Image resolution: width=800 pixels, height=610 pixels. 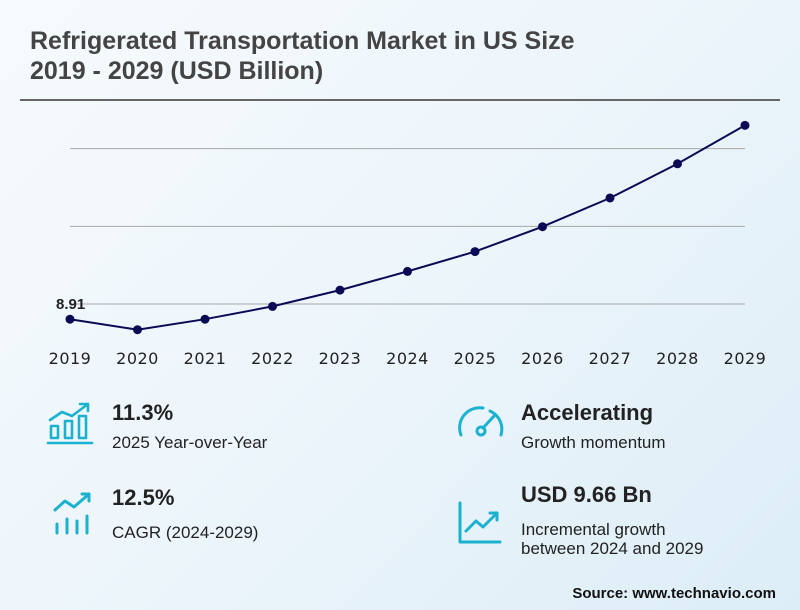 I want to click on trend-bars-icon, so click(x=72, y=513).